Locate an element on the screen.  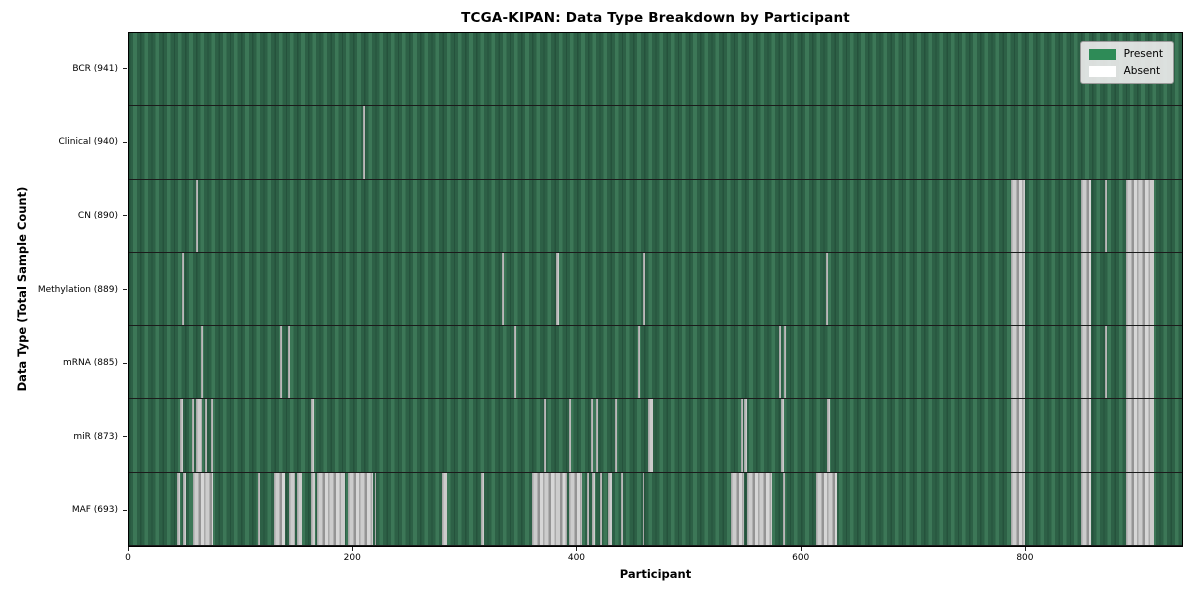
present-swatch is located at coordinates (1102, 54).